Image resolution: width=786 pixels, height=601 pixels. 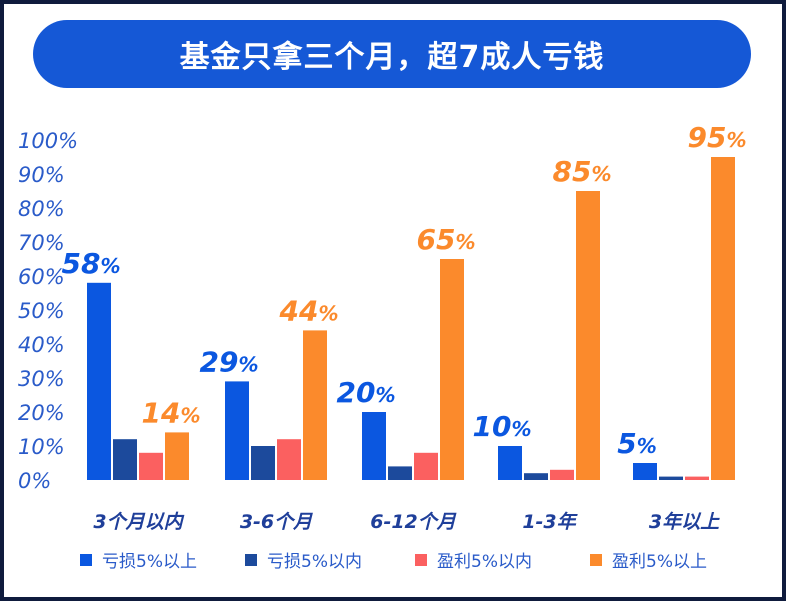 I want to click on y-tick-label: 30%, so click(x=41, y=379).